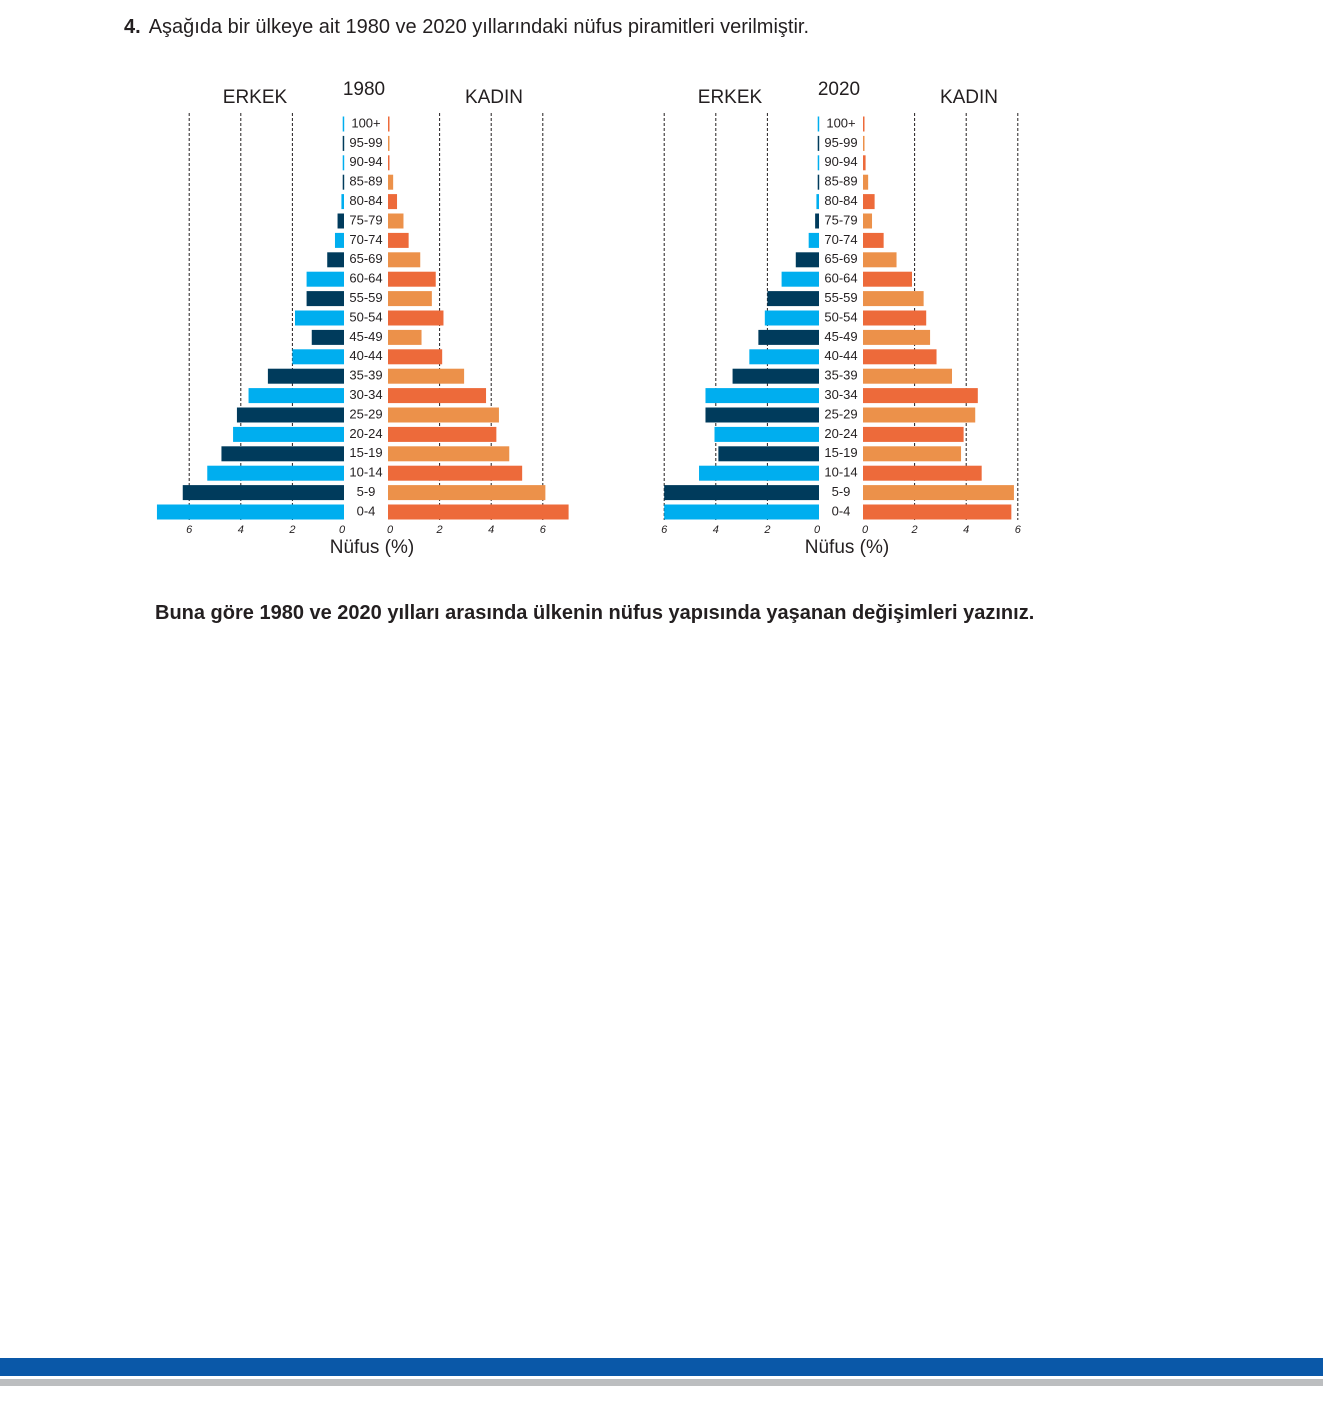 The height and width of the screenshot is (1415, 1323). Describe the element at coordinates (840, 452) in the screenshot. I see `category-label: 15-19` at that location.